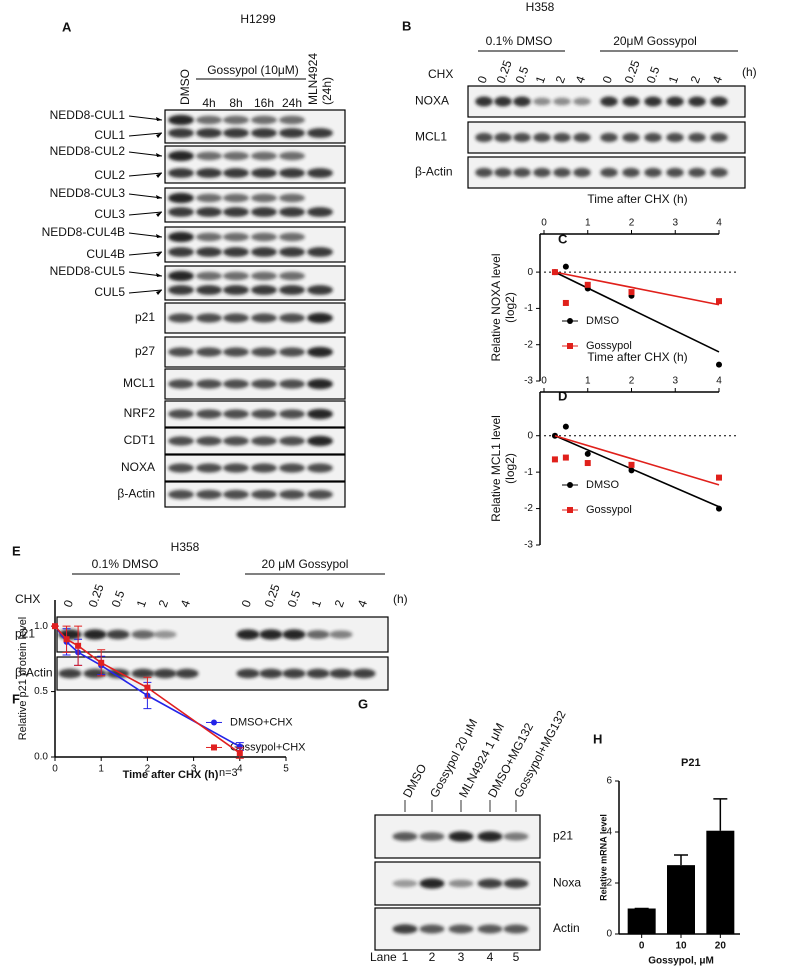 The width and height of the screenshot is (787, 967). I want to click on band-label: CUL5, so click(109, 292).